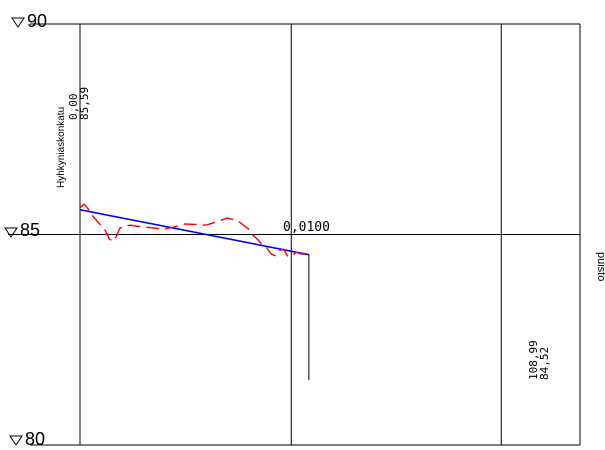  I want to click on elevation-label-85: 85, so click(30, 230).